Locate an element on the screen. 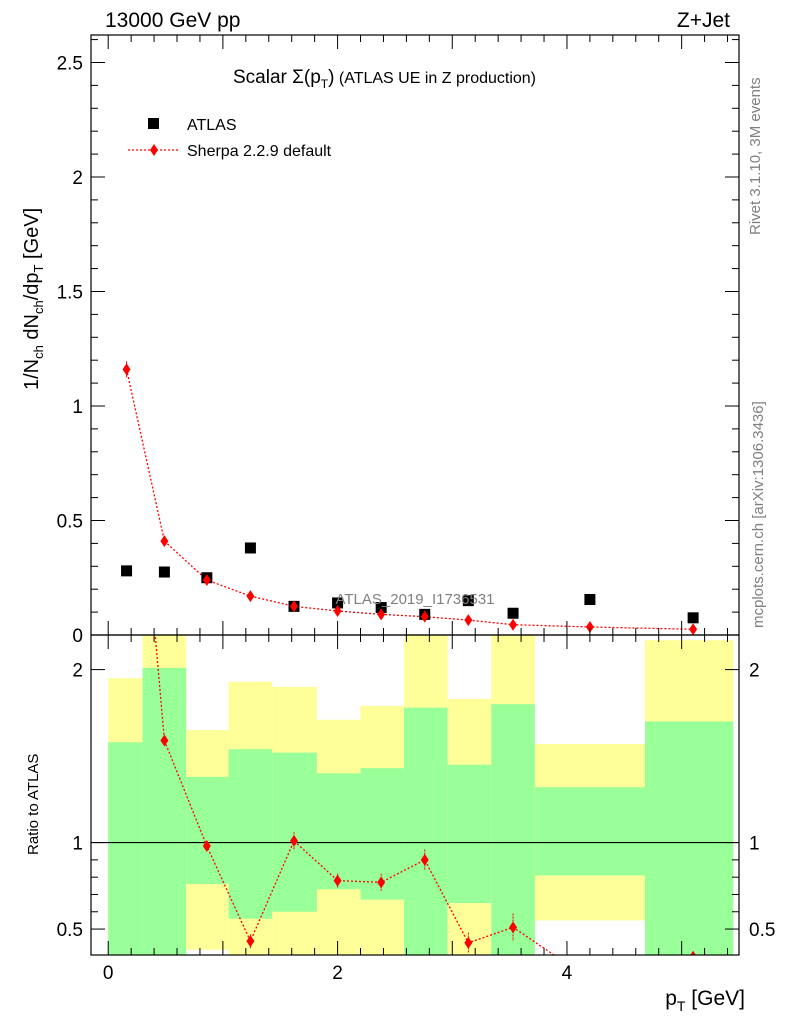  ratio-ytick-label-right-0: 0.5 is located at coordinates (762, 930).